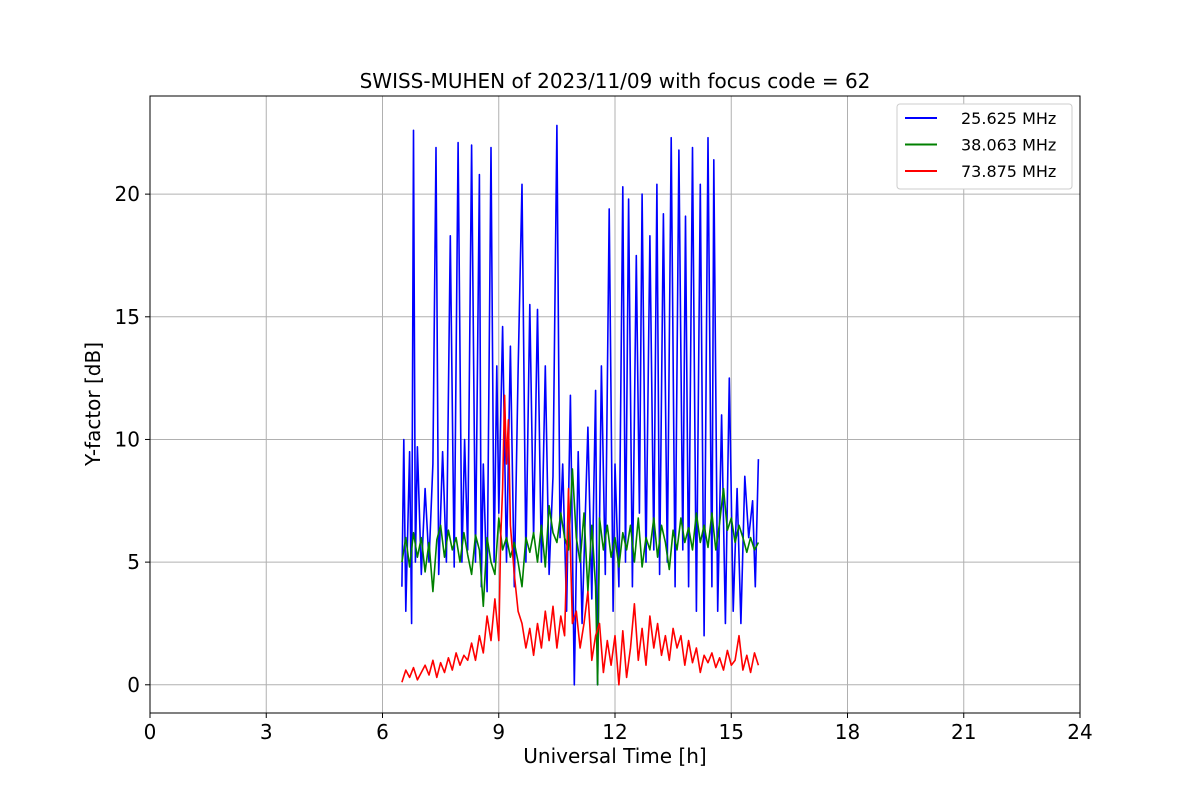  What do you see at coordinates (731, 732) in the screenshot?
I see `x-tick-label: 15` at bounding box center [731, 732].